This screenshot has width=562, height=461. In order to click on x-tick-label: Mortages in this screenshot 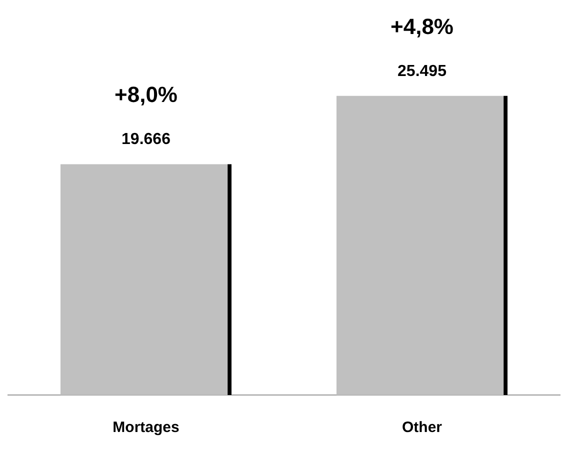, I will do `click(146, 427)`.